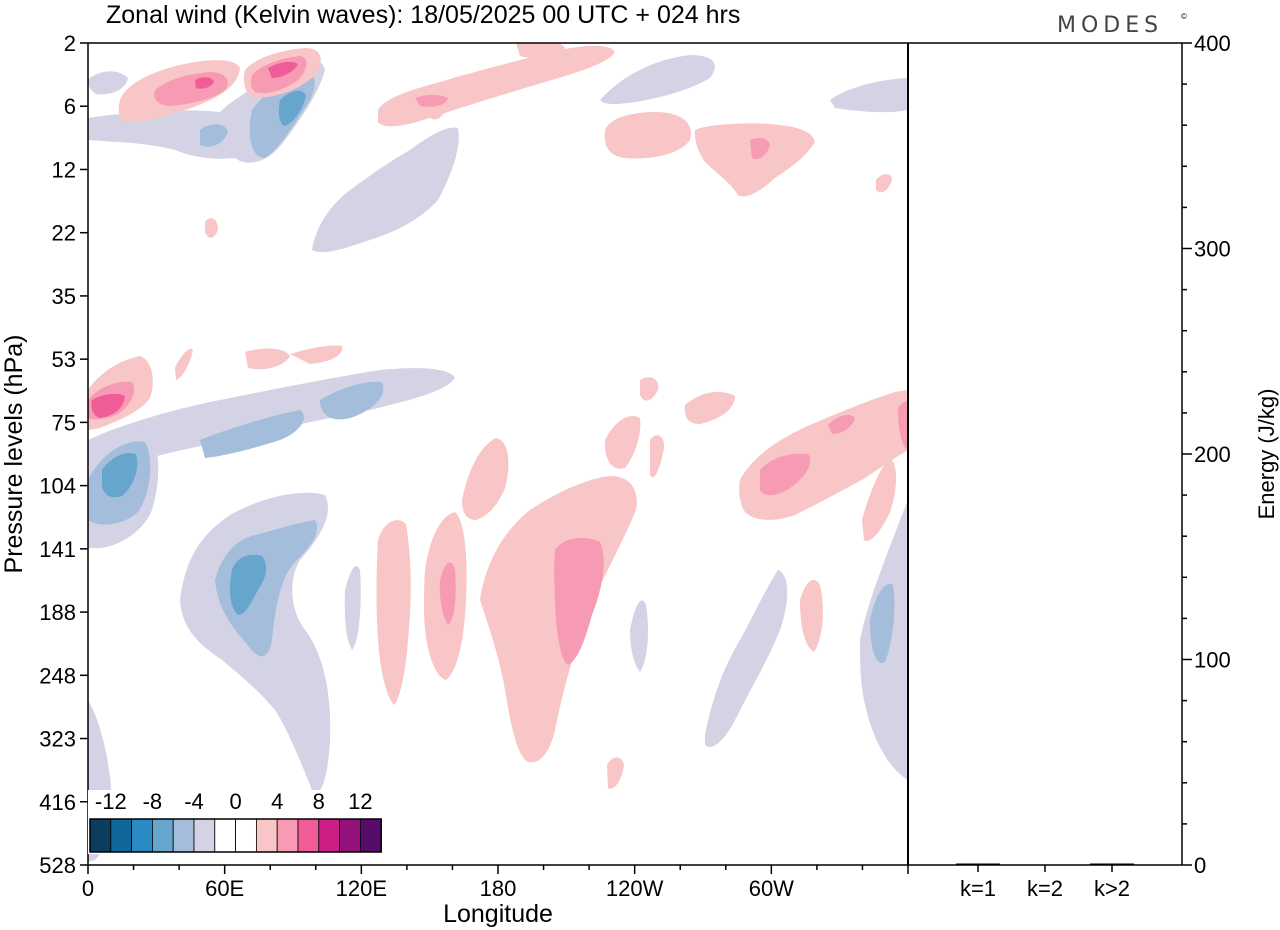  Describe the element at coordinates (635, 888) in the screenshot. I see `x-tick-label: 120W` at that location.